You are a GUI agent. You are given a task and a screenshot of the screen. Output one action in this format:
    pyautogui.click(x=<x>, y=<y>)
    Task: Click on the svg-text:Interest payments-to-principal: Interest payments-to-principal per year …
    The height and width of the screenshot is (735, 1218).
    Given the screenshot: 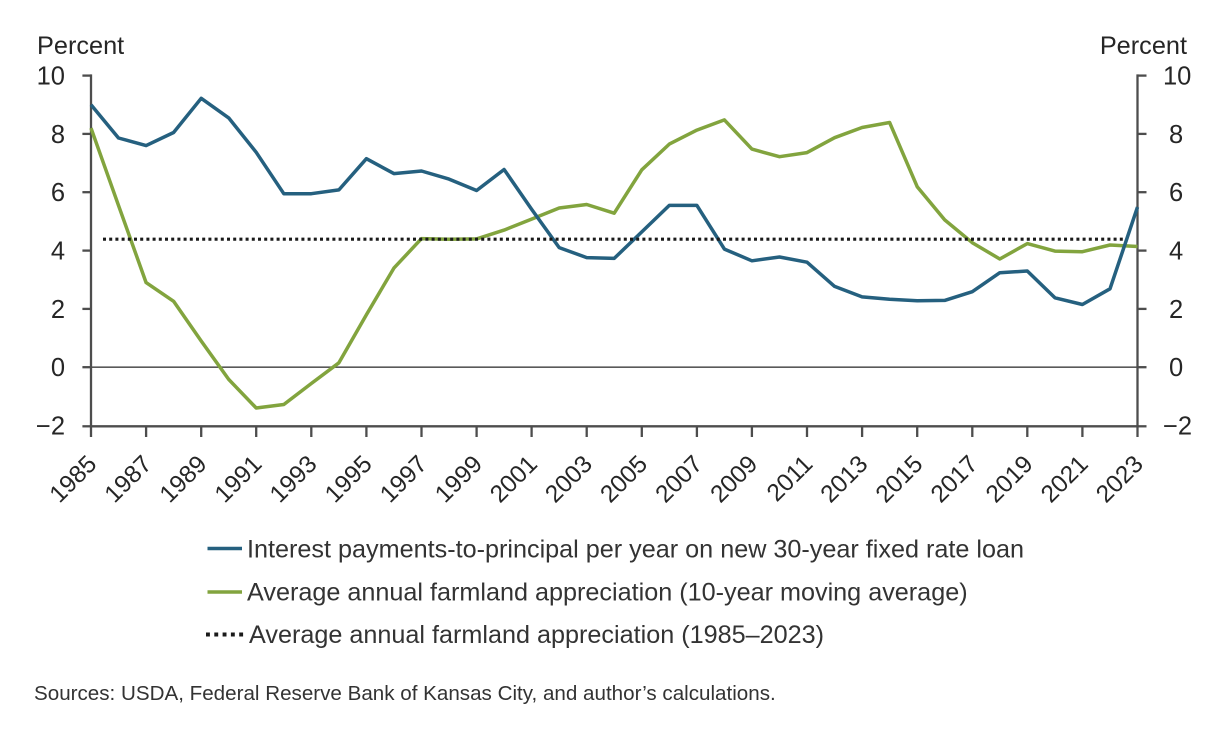 What is the action you would take?
    pyautogui.click(x=635, y=550)
    